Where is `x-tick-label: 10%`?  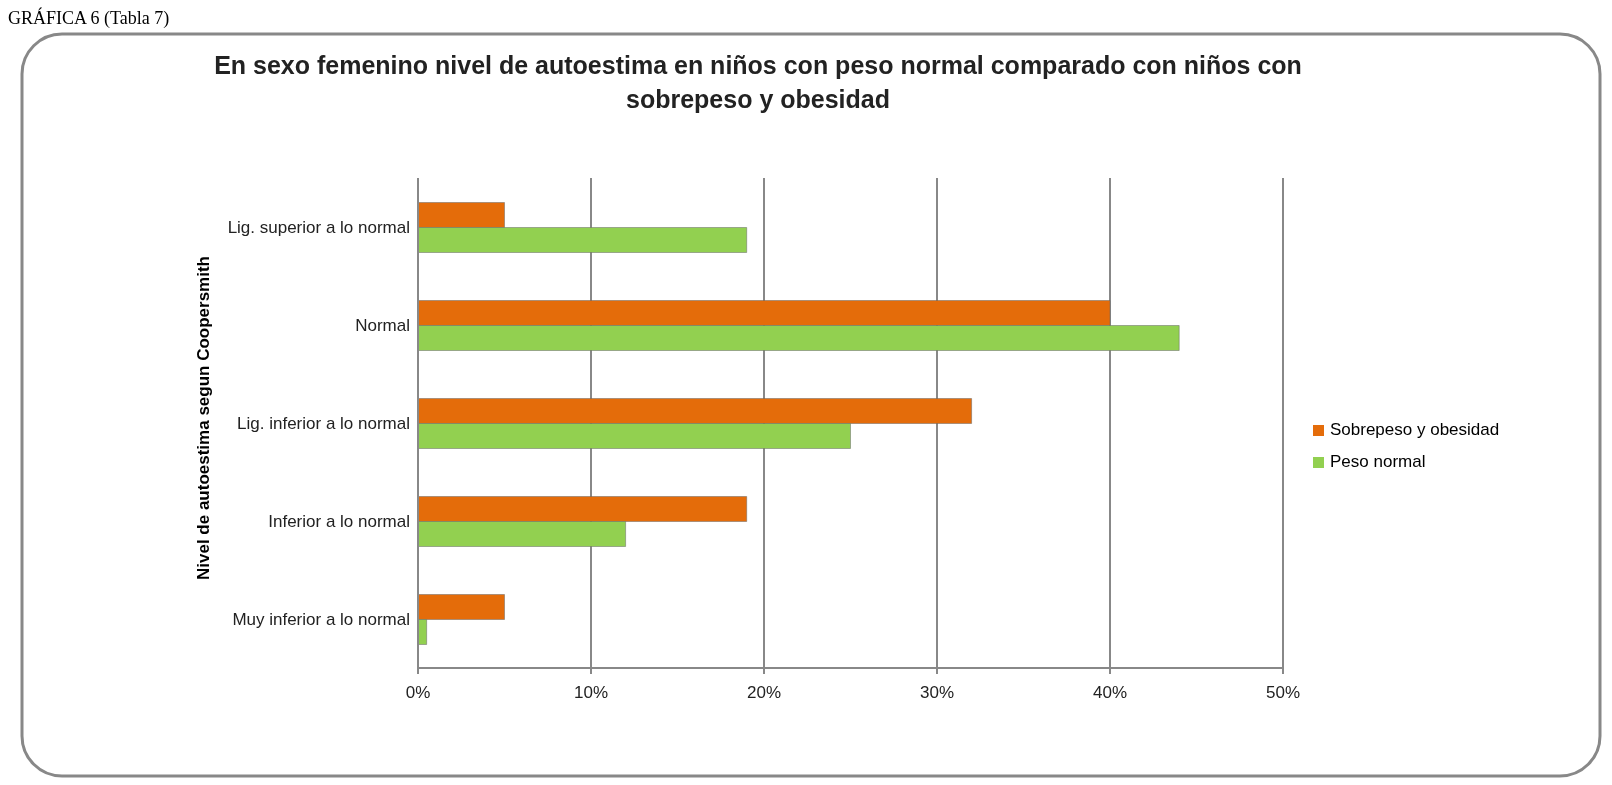 x-tick-label: 10% is located at coordinates (591, 693).